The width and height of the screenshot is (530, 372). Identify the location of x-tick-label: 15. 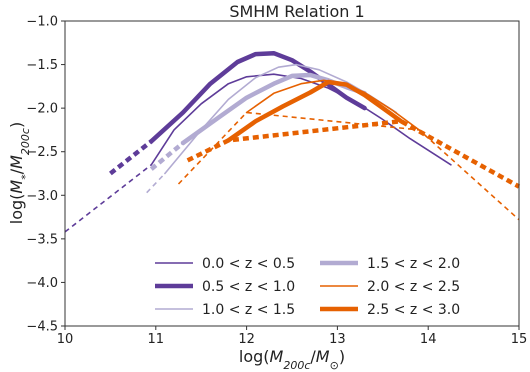
(519, 339).